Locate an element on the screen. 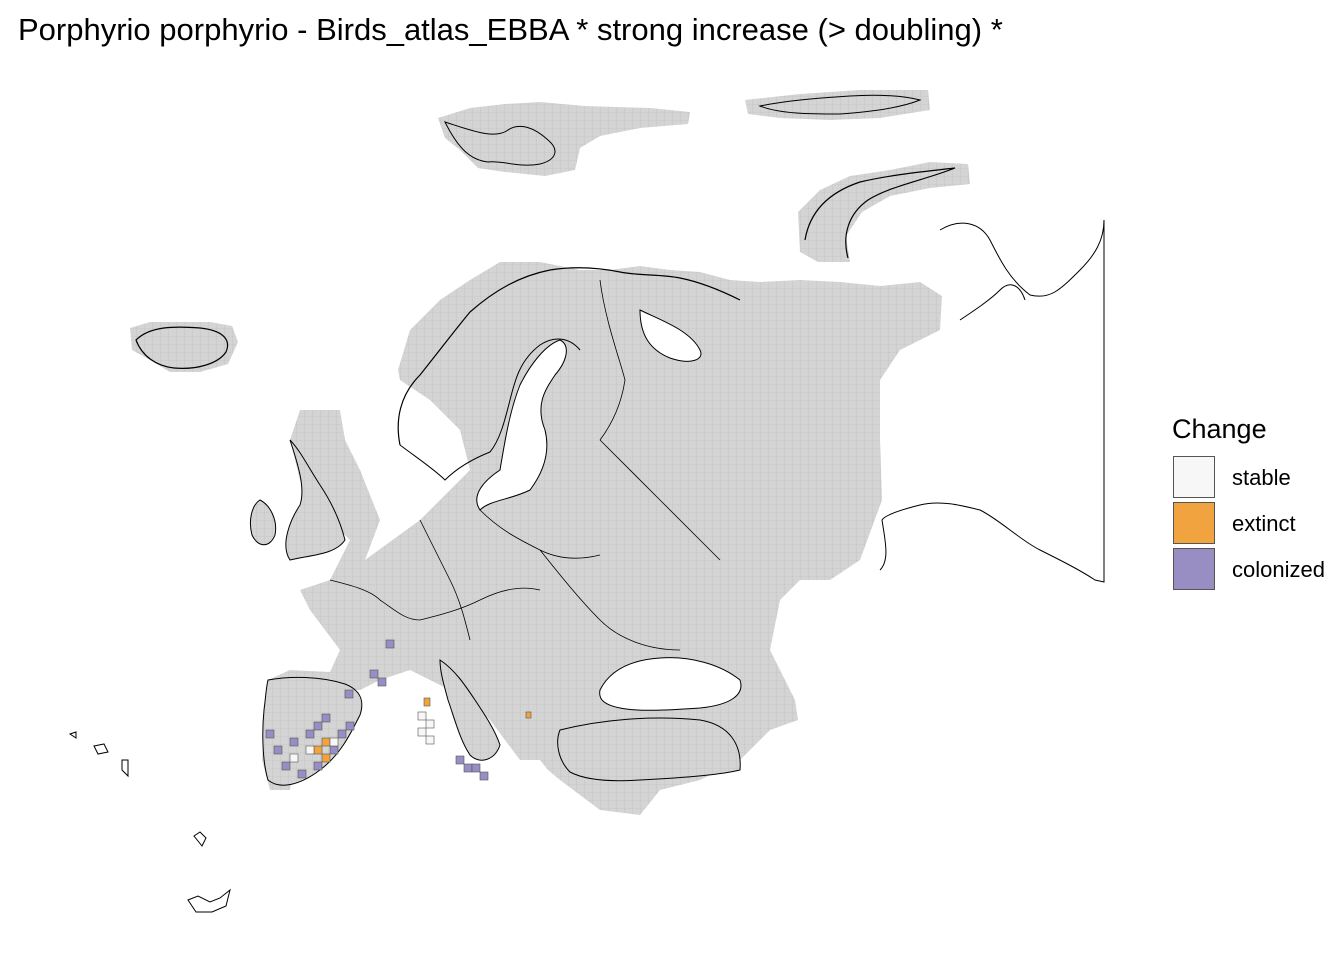 The image size is (1344, 960). legend-label-extinct: extinct is located at coordinates (1264, 523).